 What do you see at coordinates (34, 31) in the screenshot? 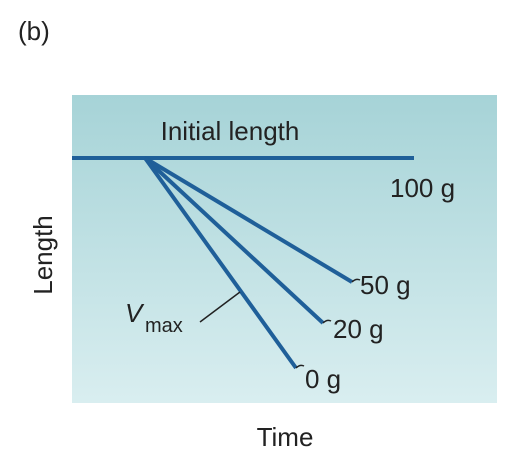
I see `panel-label: (b)` at bounding box center [34, 31].